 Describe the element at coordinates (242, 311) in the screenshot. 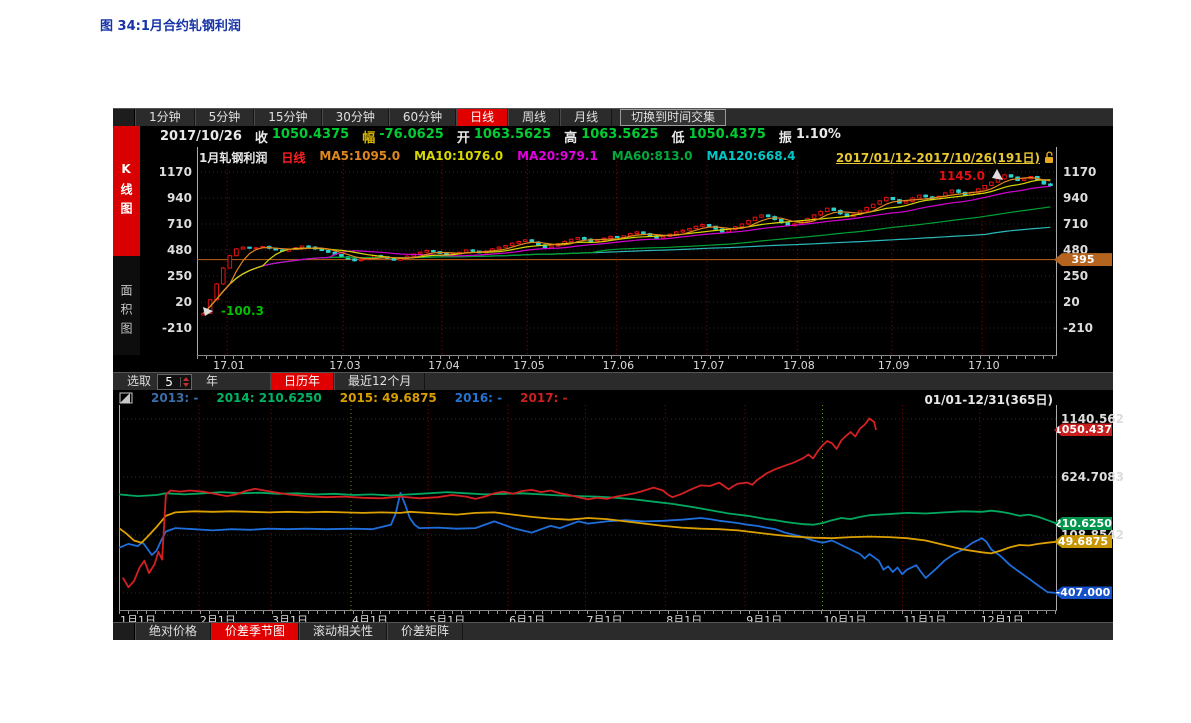

I see `low-annotation: -100.3` at that location.